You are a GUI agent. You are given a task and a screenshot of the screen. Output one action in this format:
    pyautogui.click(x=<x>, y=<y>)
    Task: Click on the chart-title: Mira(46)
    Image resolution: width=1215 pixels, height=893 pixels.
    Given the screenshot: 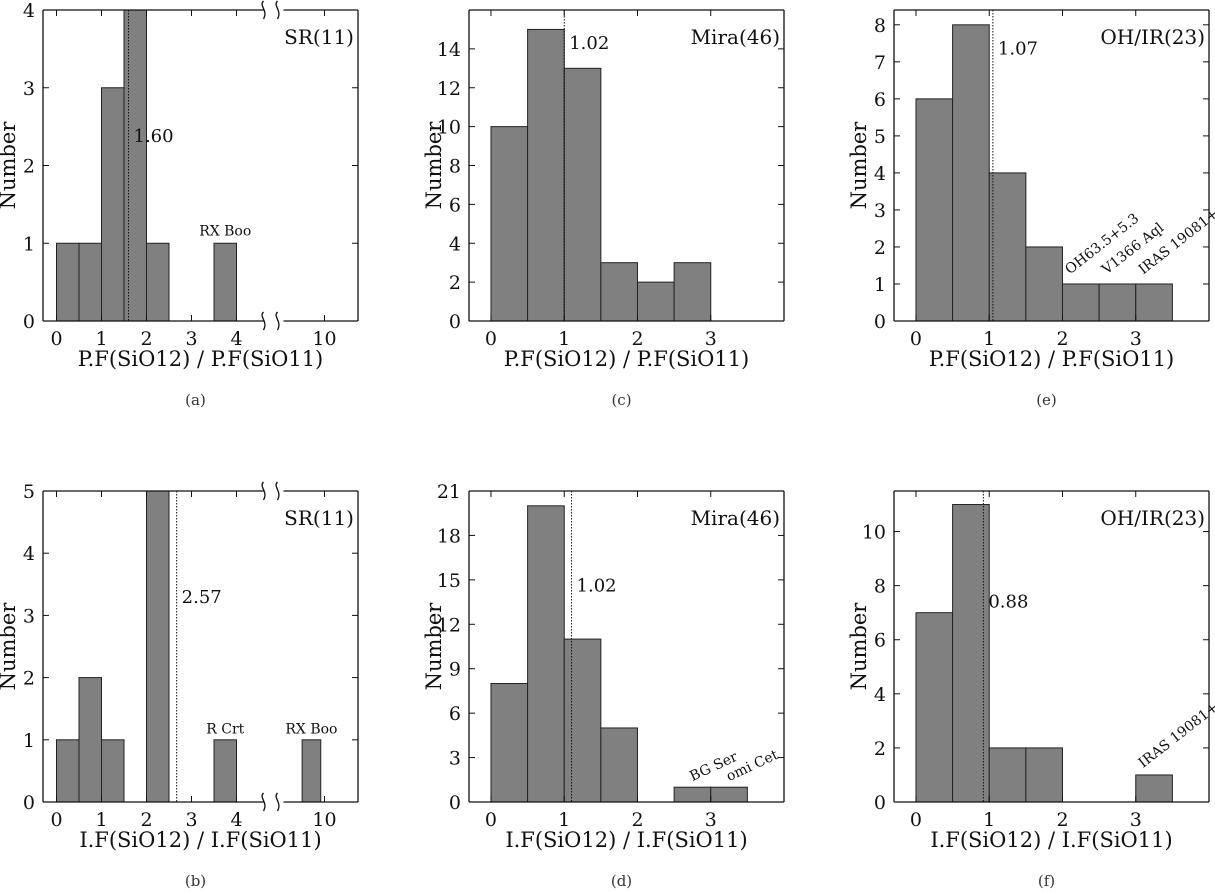 What is the action you would take?
    pyautogui.click(x=735, y=37)
    